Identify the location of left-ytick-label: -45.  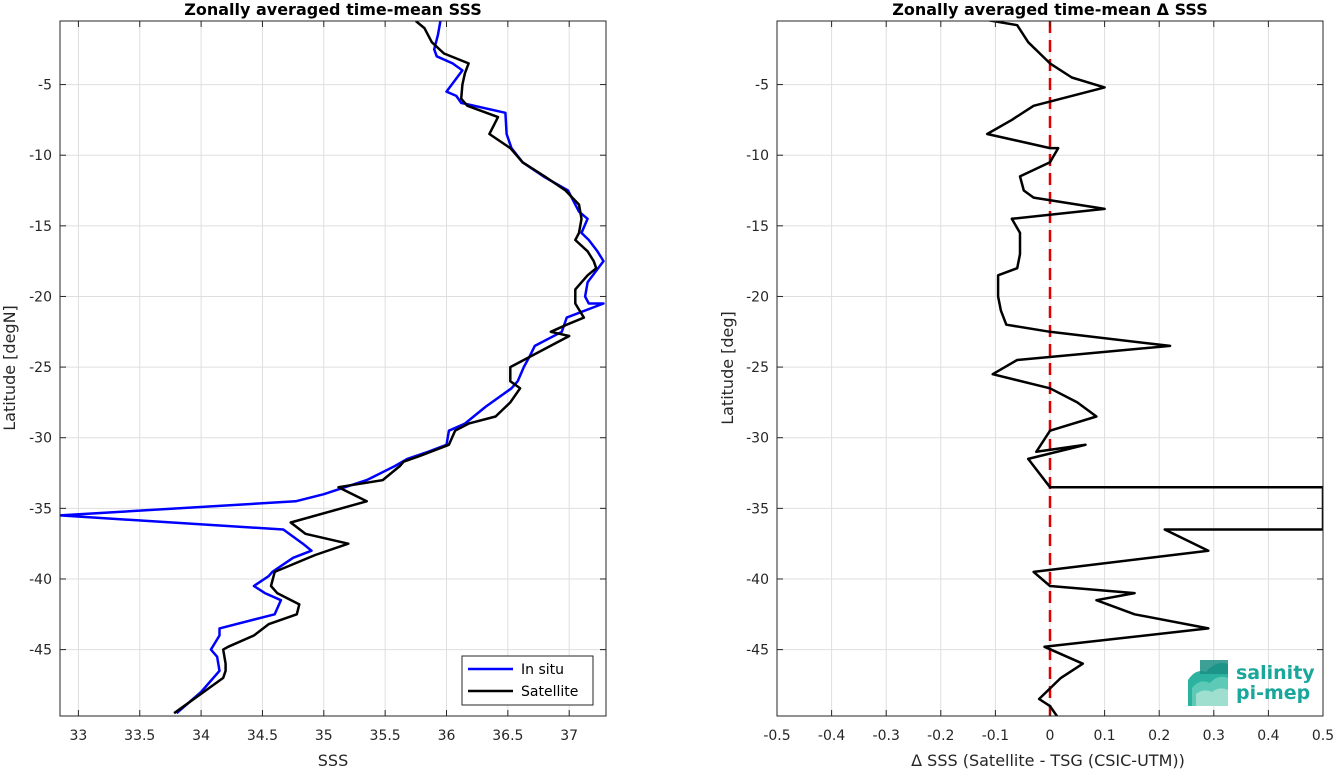
(40, 651).